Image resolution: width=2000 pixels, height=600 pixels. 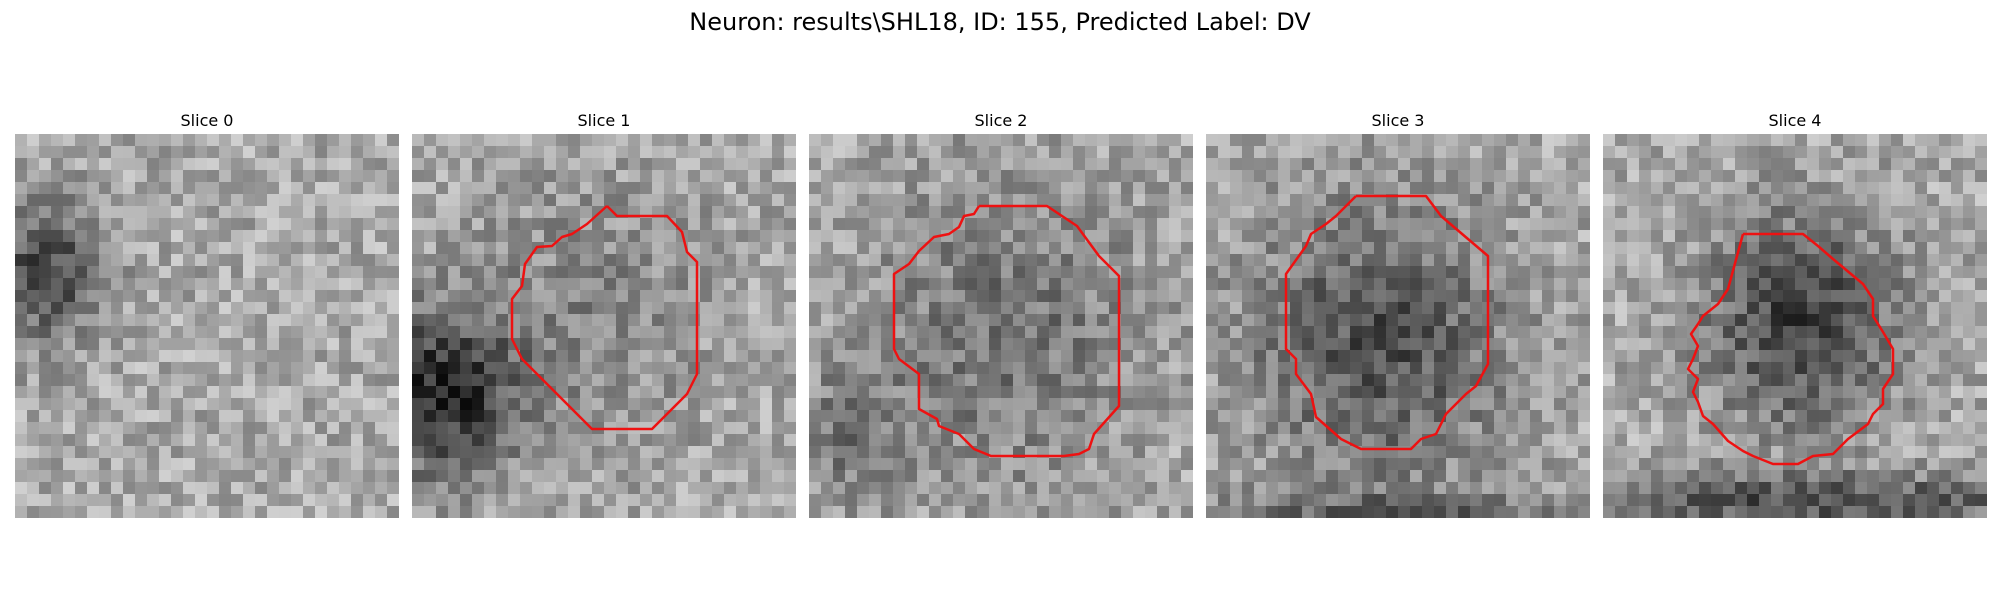 I want to click on slice-panel-3: Slice 3, so click(x=1398, y=313).